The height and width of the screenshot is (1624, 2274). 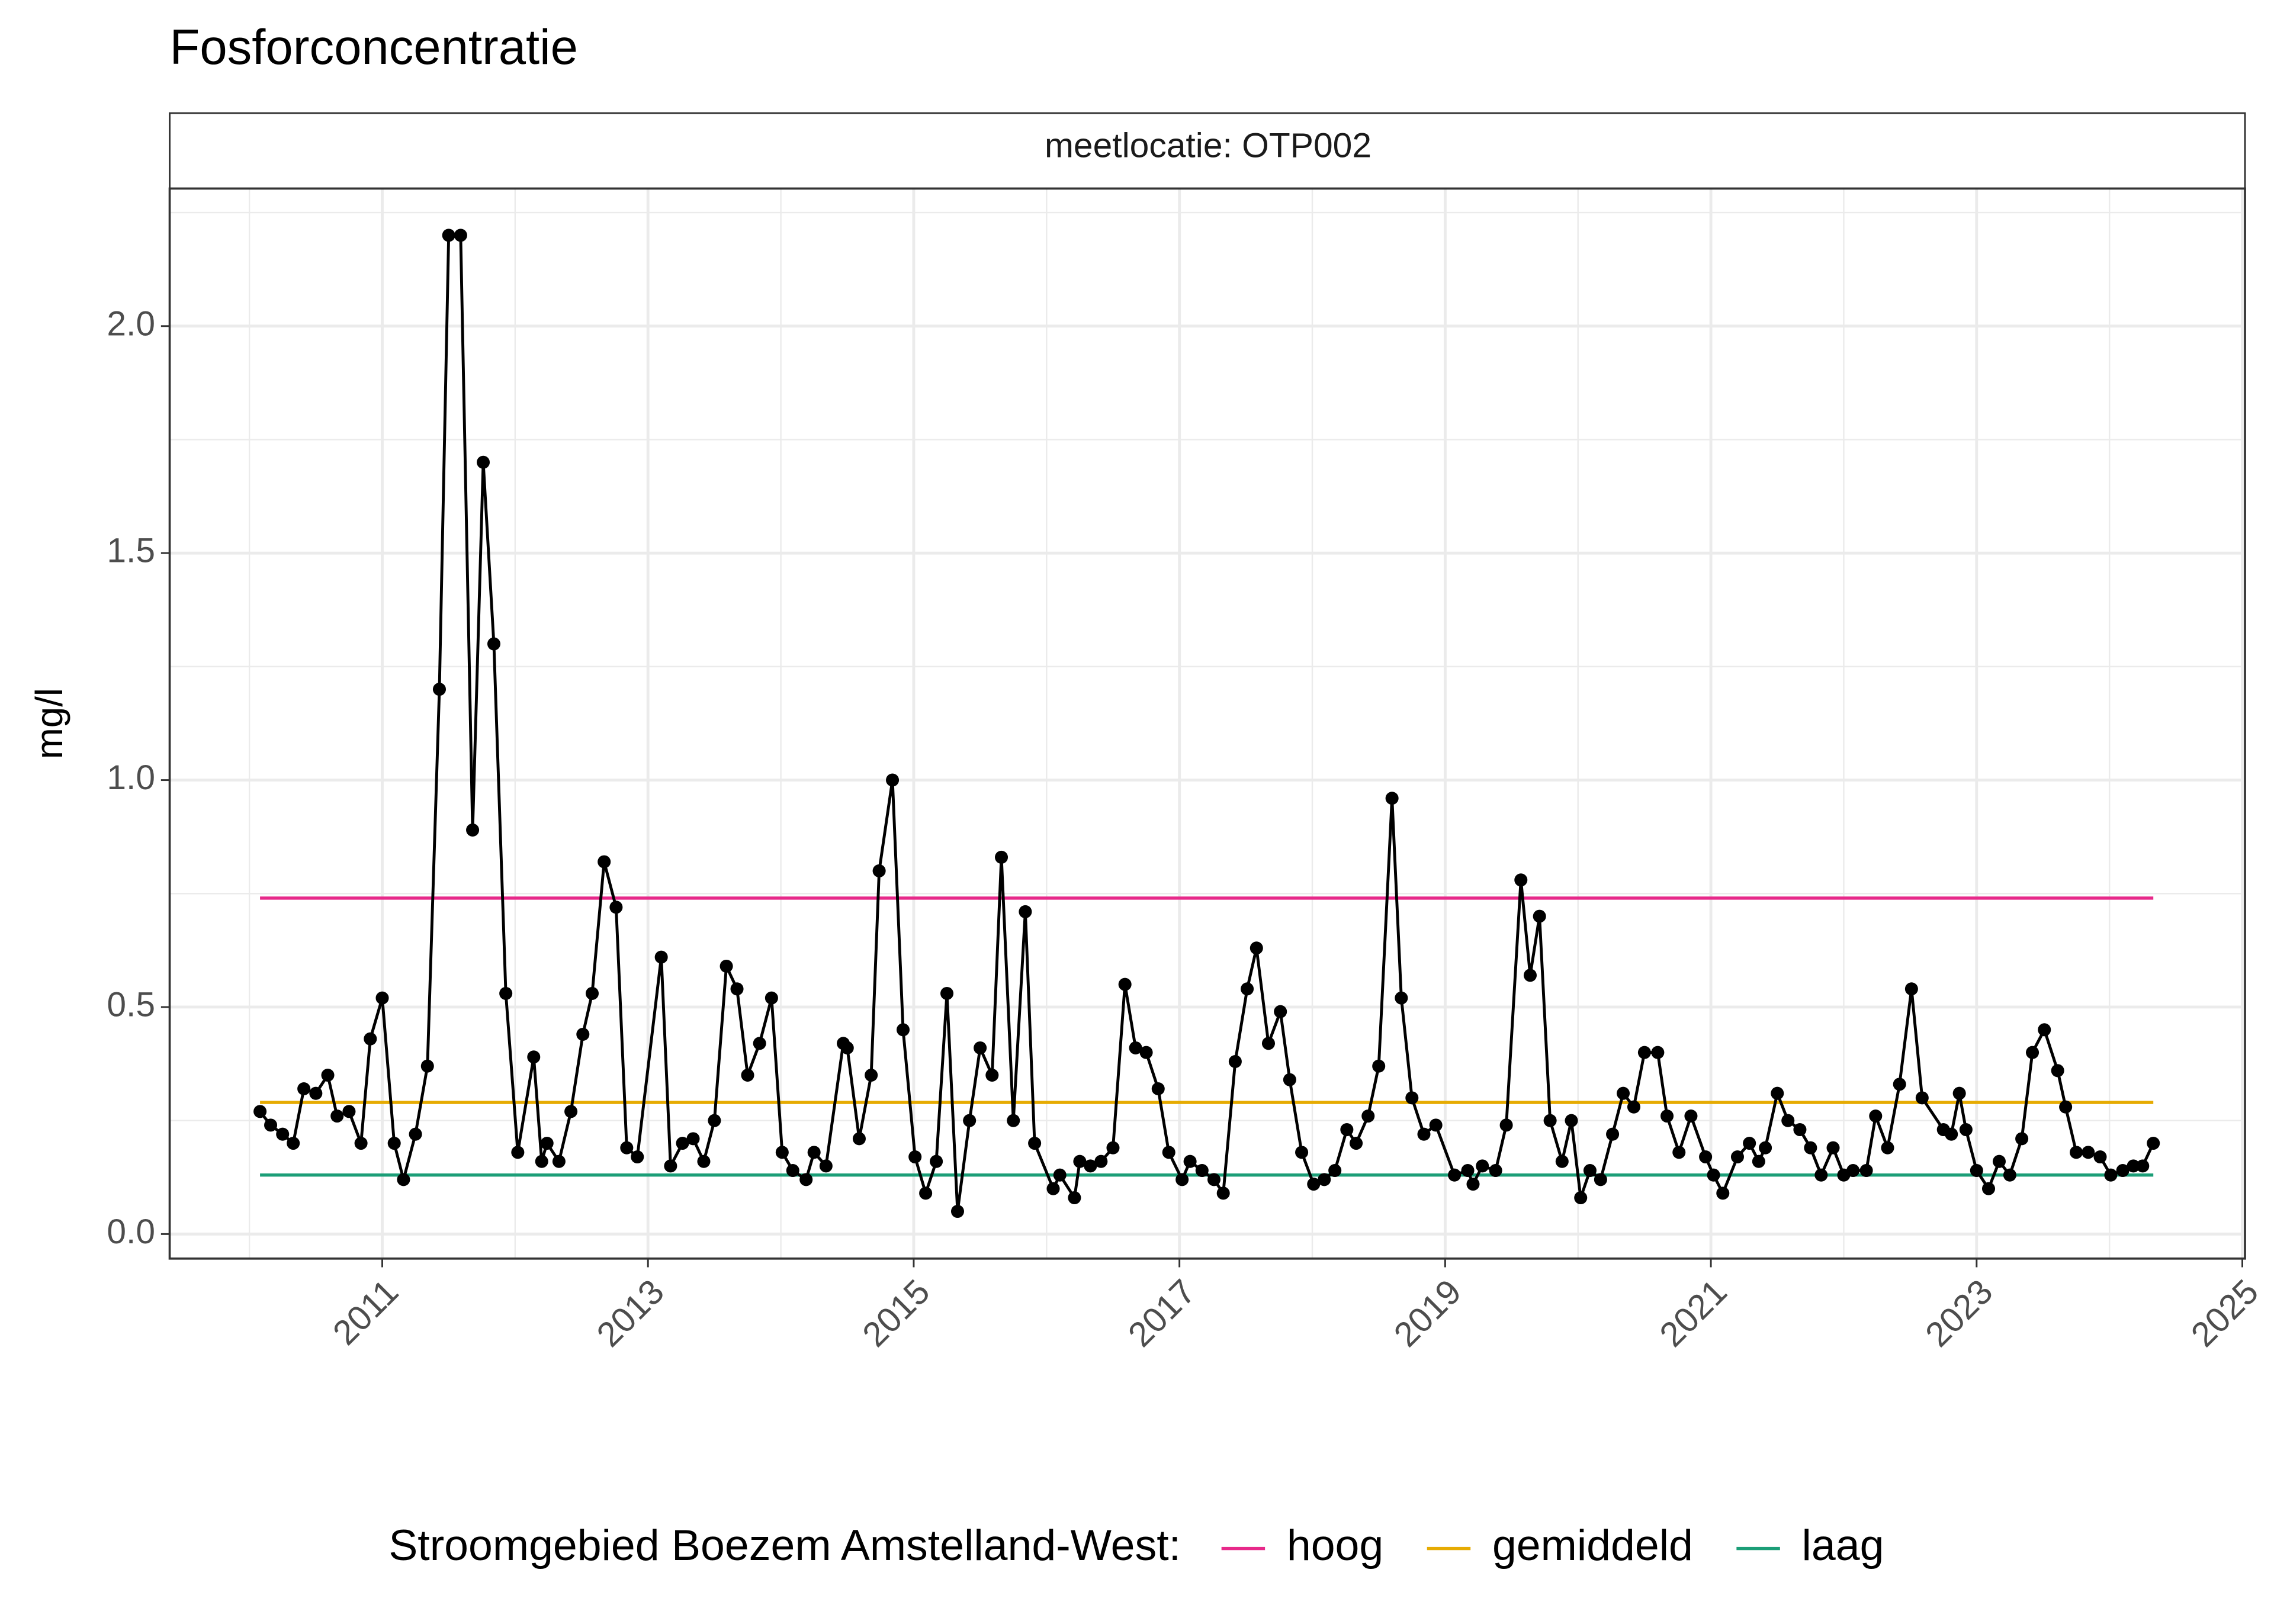 I want to click on y-tick-label: 2.0, so click(x=131, y=323).